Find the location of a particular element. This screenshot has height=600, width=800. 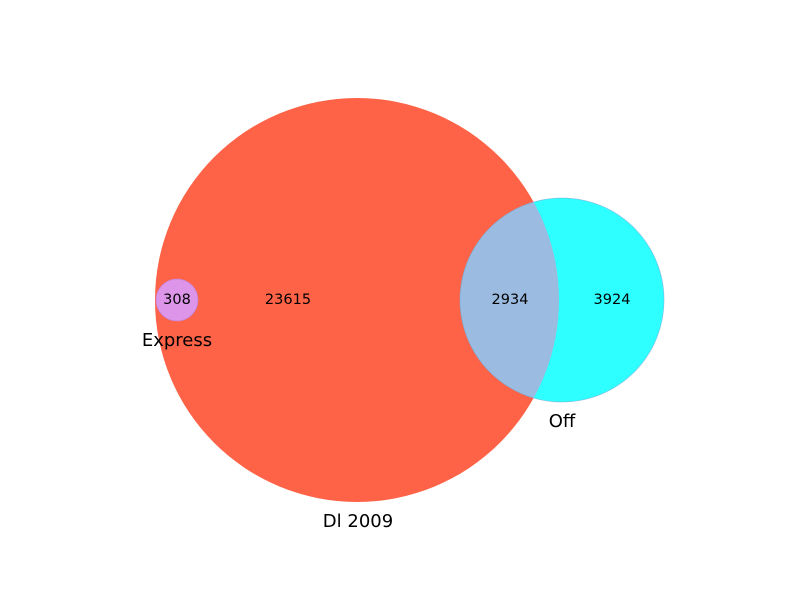

region-count-dl-only: 23615 is located at coordinates (288, 300).